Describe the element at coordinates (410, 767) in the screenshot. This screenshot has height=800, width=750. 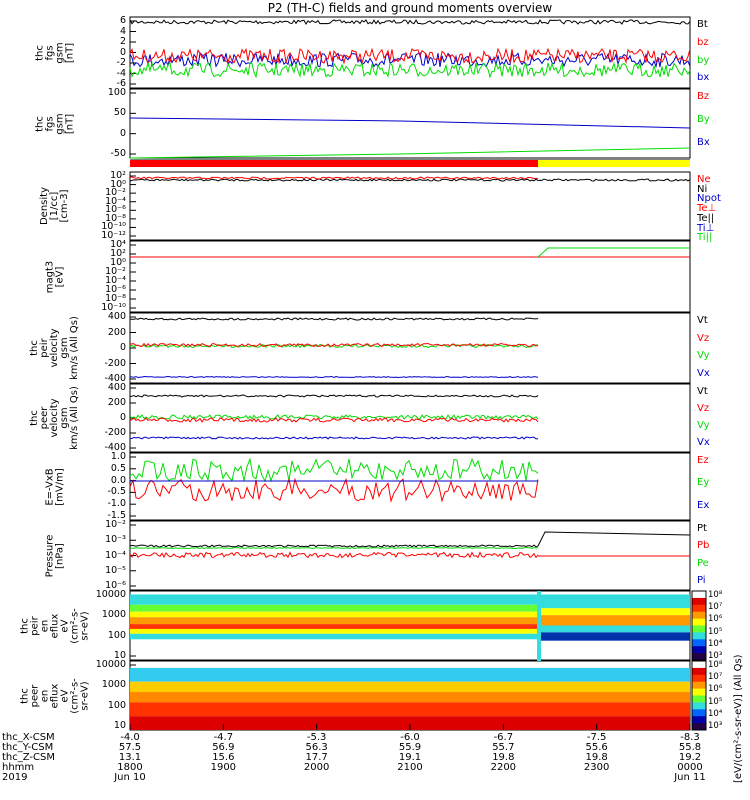
I see `xrow-value-3-3: 2100` at that location.